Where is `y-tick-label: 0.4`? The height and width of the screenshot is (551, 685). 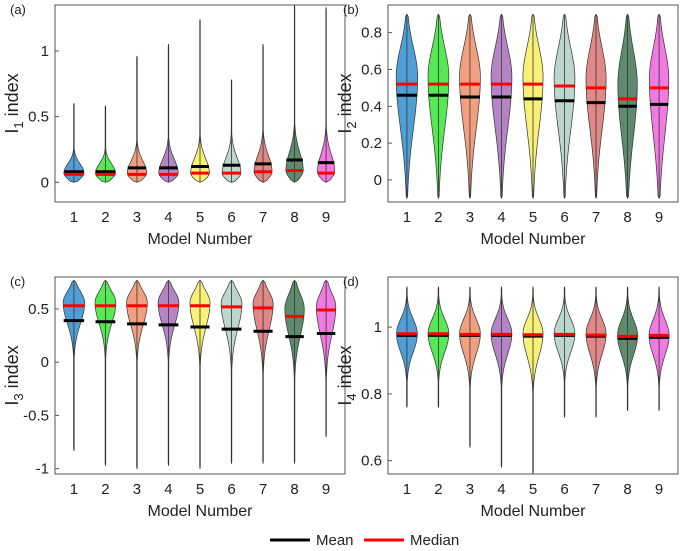
y-tick-label: 0.4 is located at coordinates (371, 106).